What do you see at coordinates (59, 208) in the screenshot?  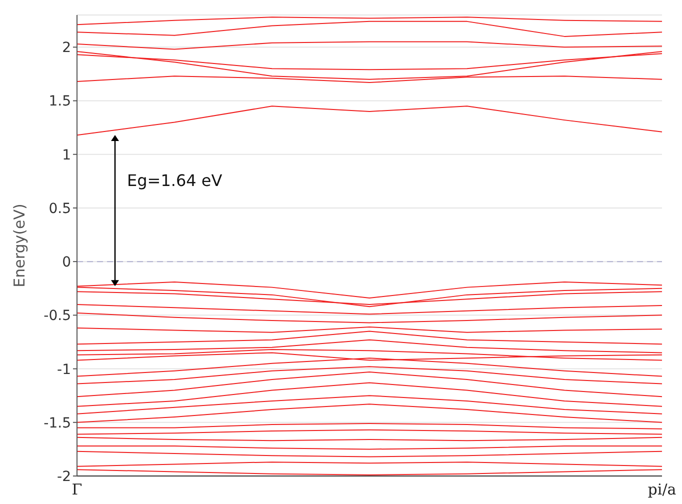 I see `y-tick-label: 0.5` at bounding box center [59, 208].